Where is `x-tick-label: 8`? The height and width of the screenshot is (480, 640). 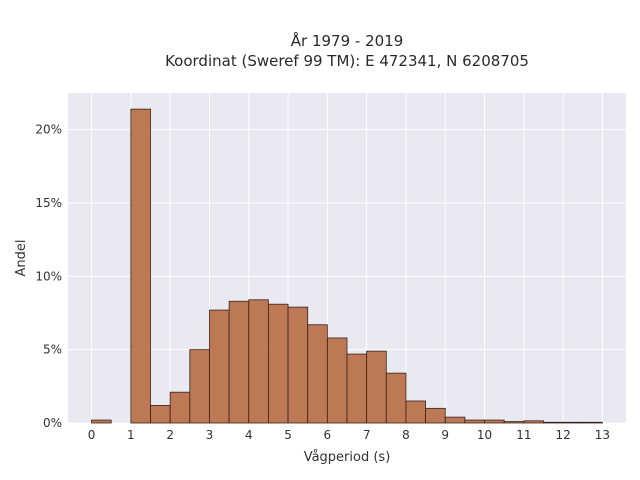
x-tick-label: 8 is located at coordinates (406, 435).